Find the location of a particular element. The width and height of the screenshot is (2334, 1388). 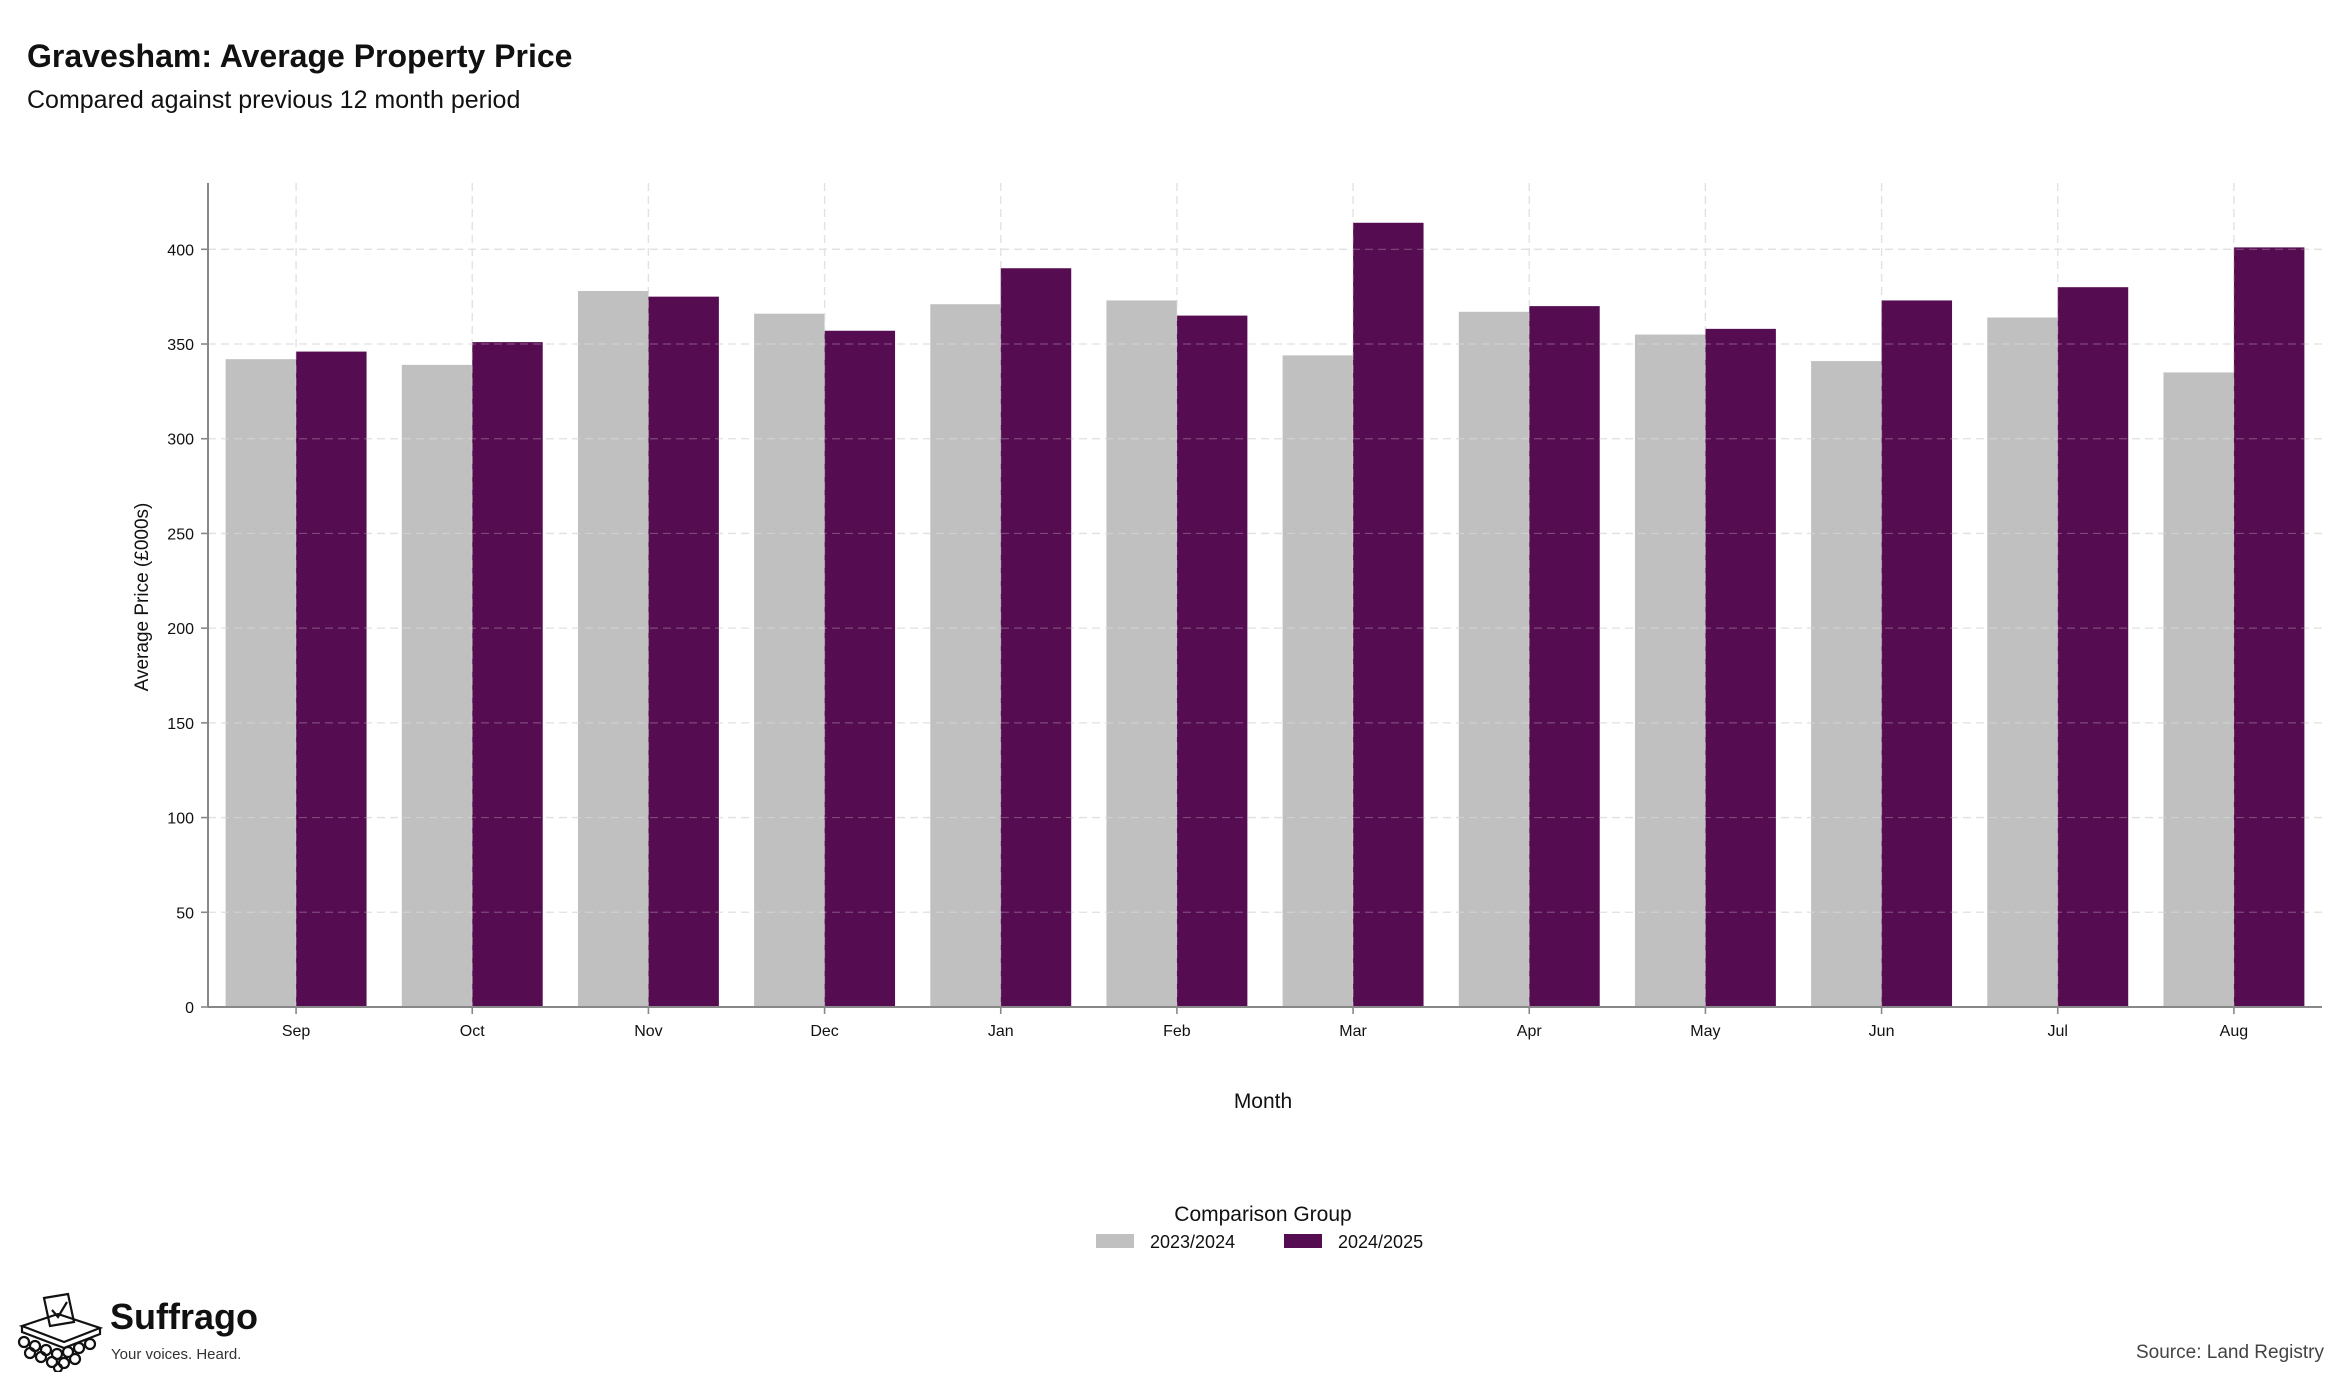

logo-name: Suffrago is located at coordinates (184, 1316).